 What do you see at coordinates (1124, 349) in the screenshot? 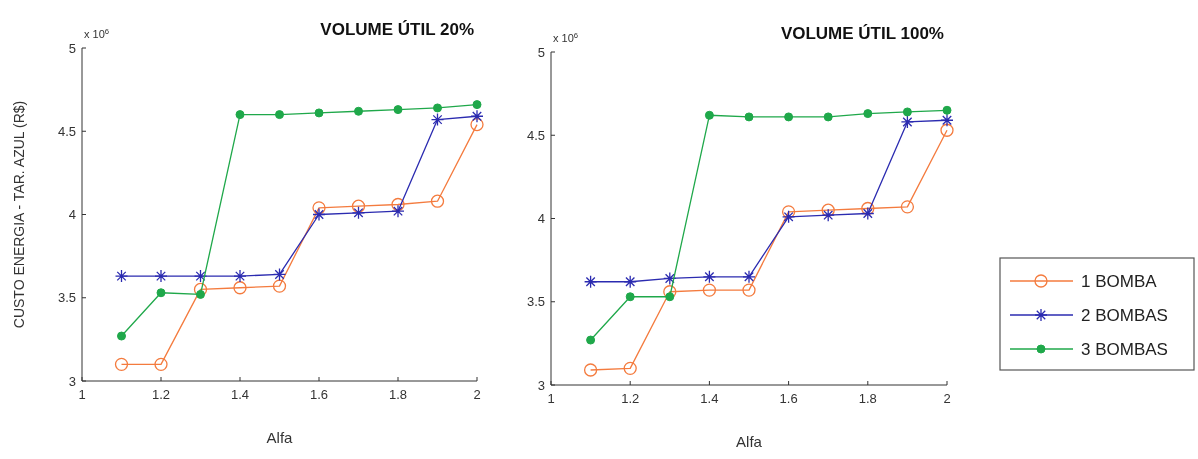
I see `legend-label: 3 BOMBAS` at bounding box center [1124, 349].